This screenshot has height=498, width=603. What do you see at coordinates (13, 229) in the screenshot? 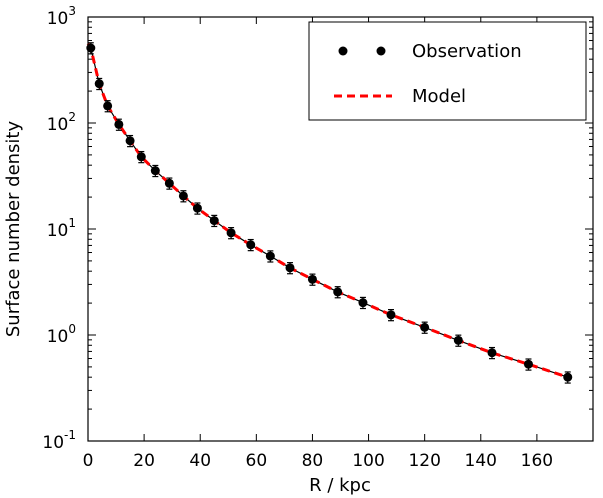
I see `y-axis-label: Surface number density` at bounding box center [13, 229].